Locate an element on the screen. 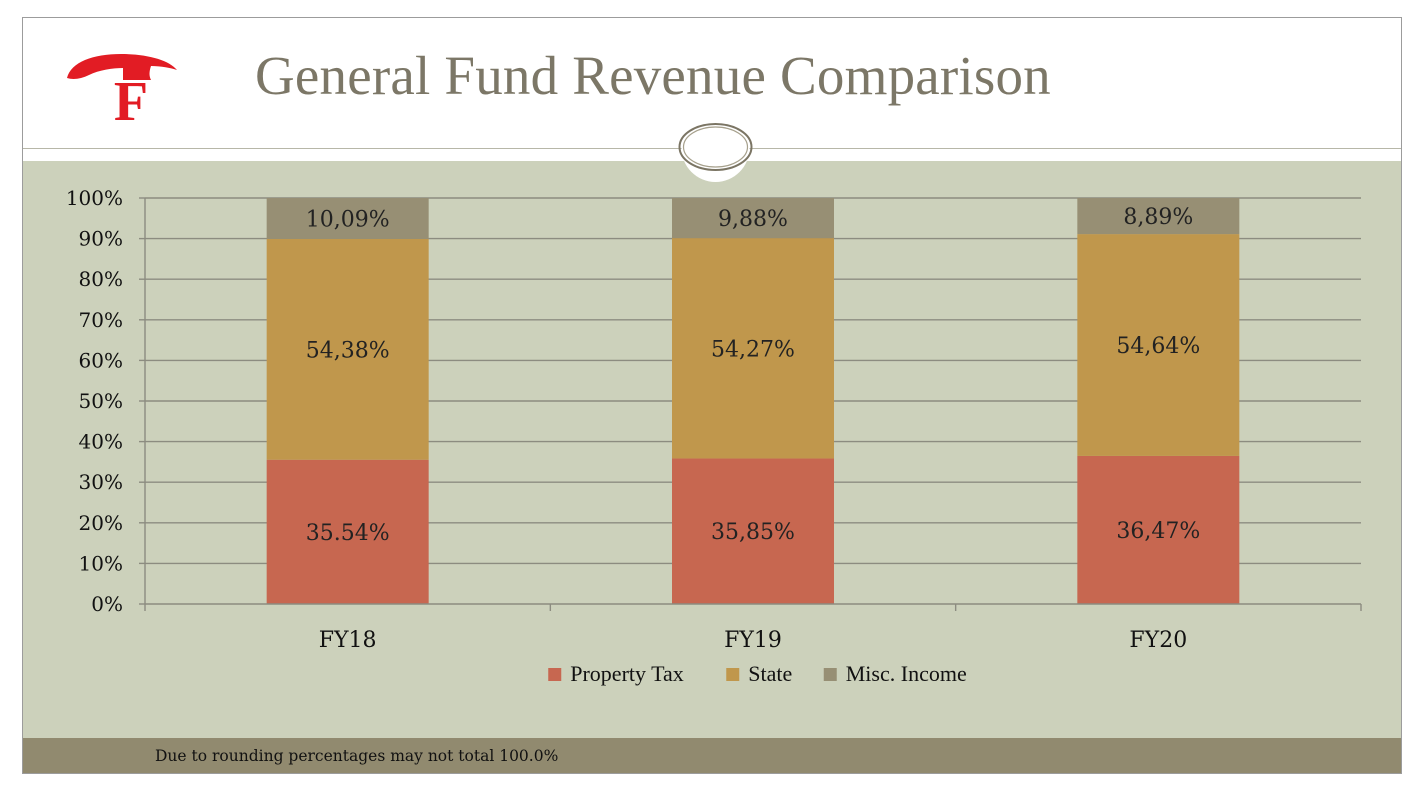  data-label: 8,89% is located at coordinates (1158, 217).